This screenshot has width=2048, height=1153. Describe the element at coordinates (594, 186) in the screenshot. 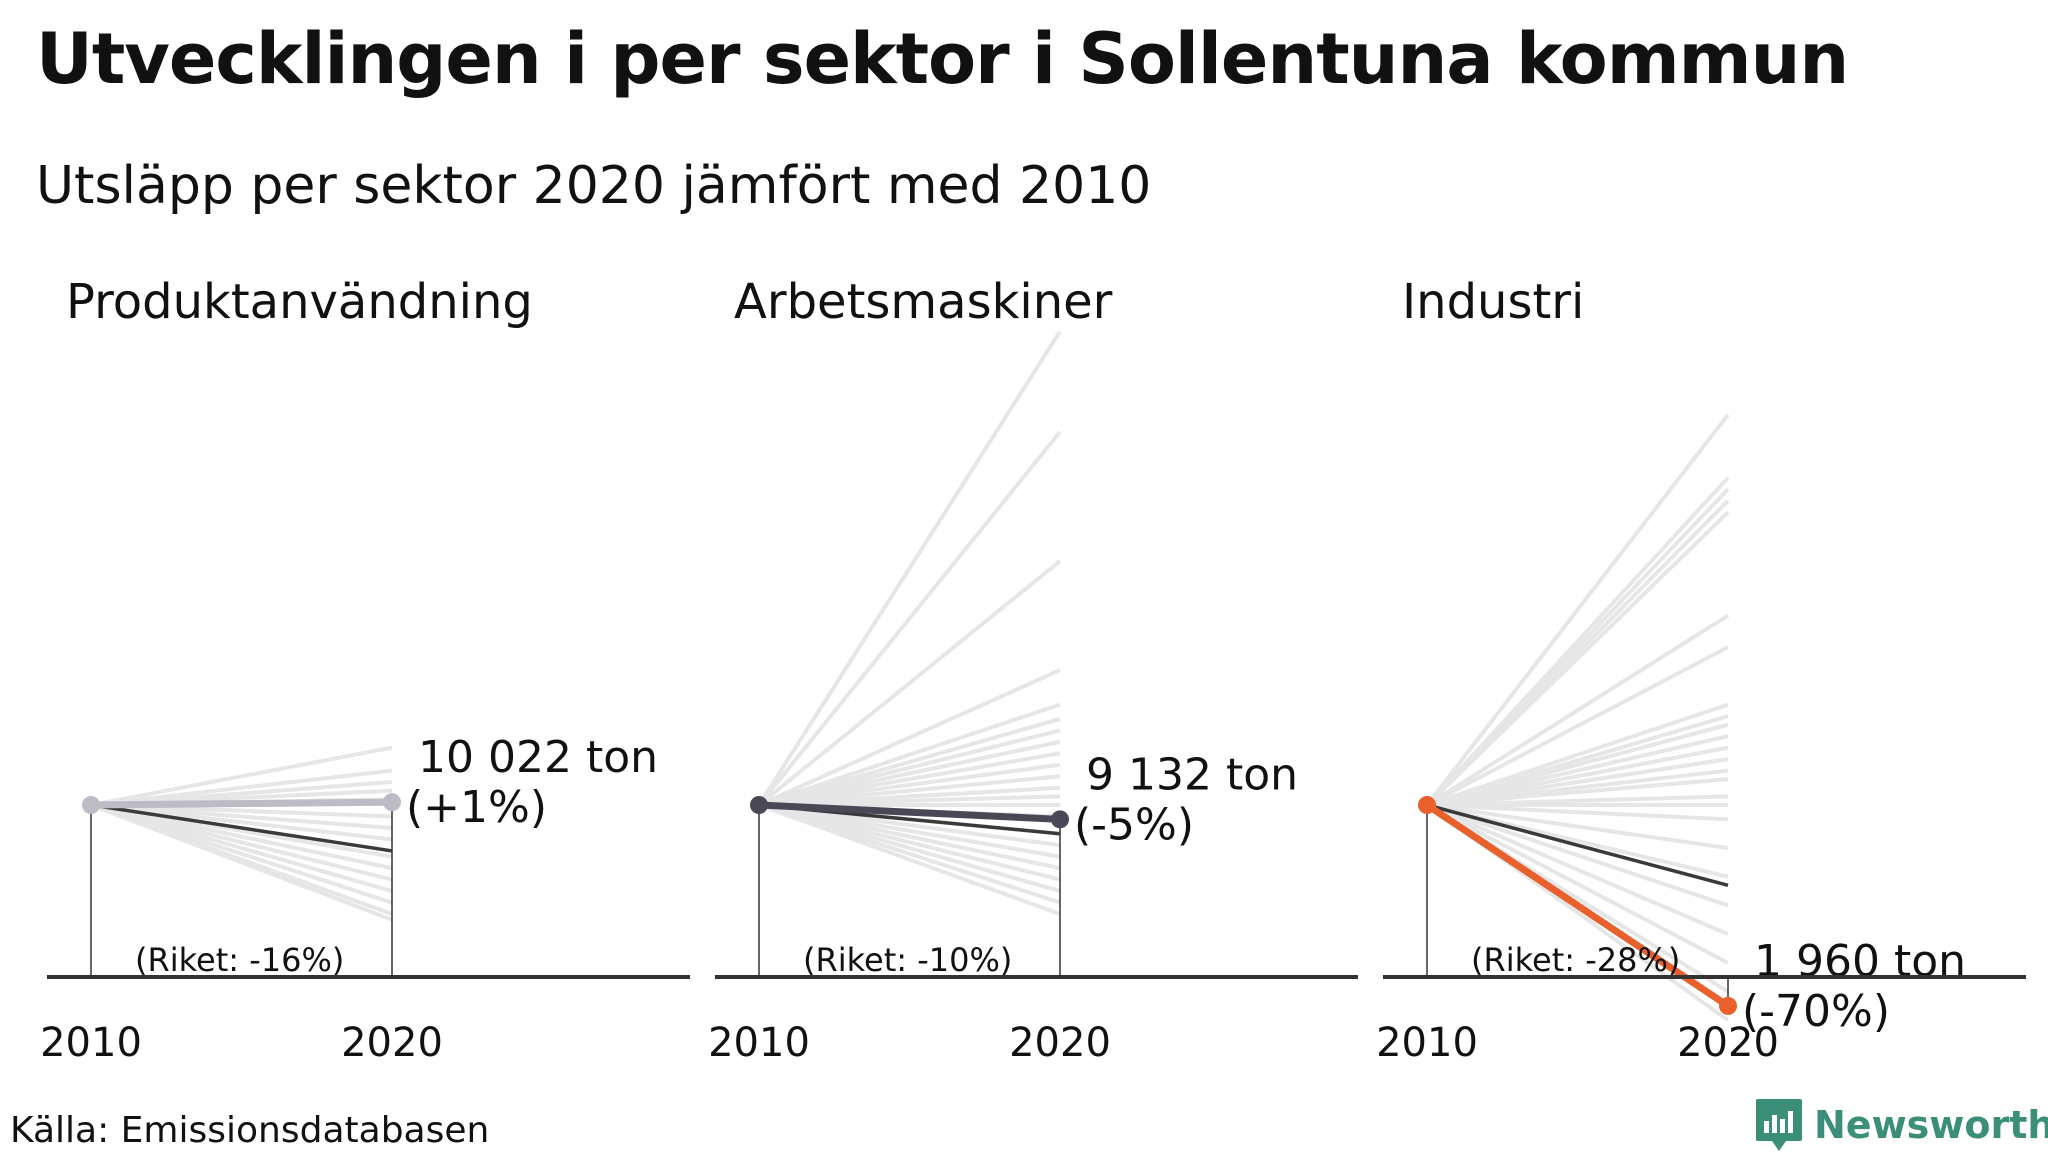

I see `chart-subtitle: Utsläpp per sektor 2020 jämfört med 2010` at that location.